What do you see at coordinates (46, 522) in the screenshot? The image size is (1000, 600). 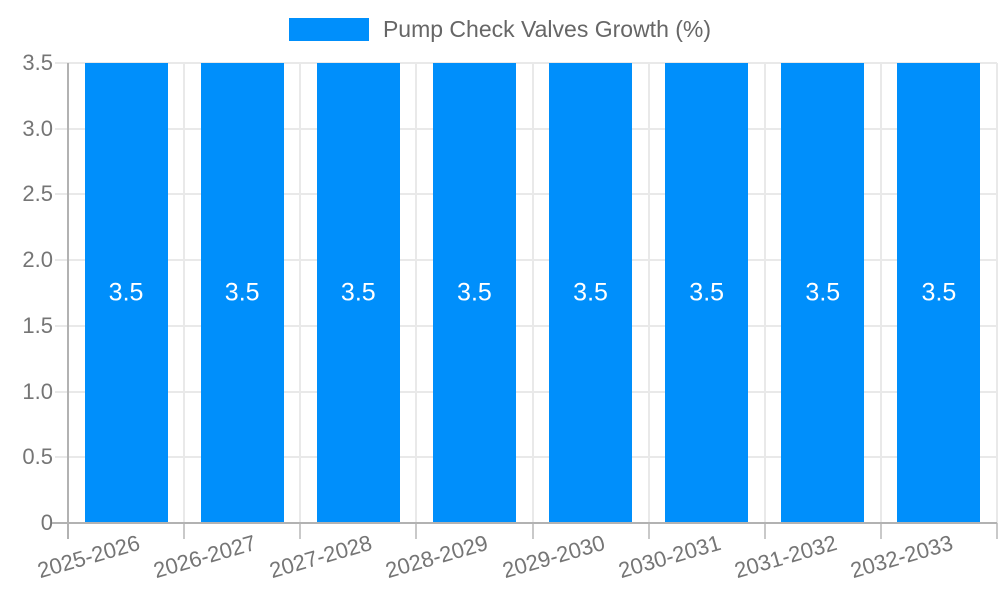 I see `y-tick-label: 0` at bounding box center [46, 522].